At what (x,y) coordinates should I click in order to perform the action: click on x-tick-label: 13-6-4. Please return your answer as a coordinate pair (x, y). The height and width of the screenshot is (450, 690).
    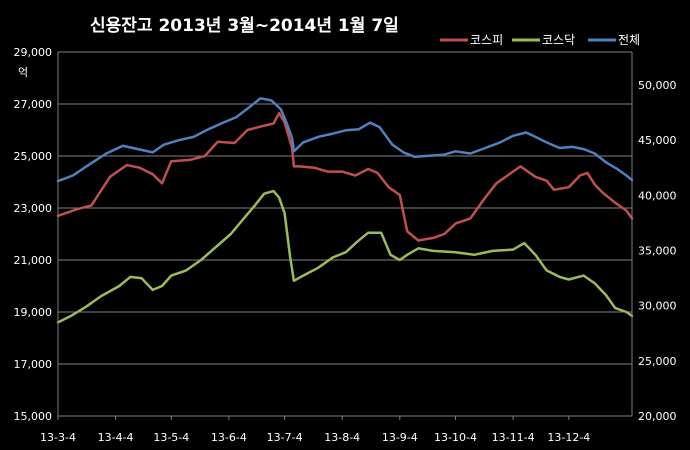
    Looking at the image, I should click on (229, 437).